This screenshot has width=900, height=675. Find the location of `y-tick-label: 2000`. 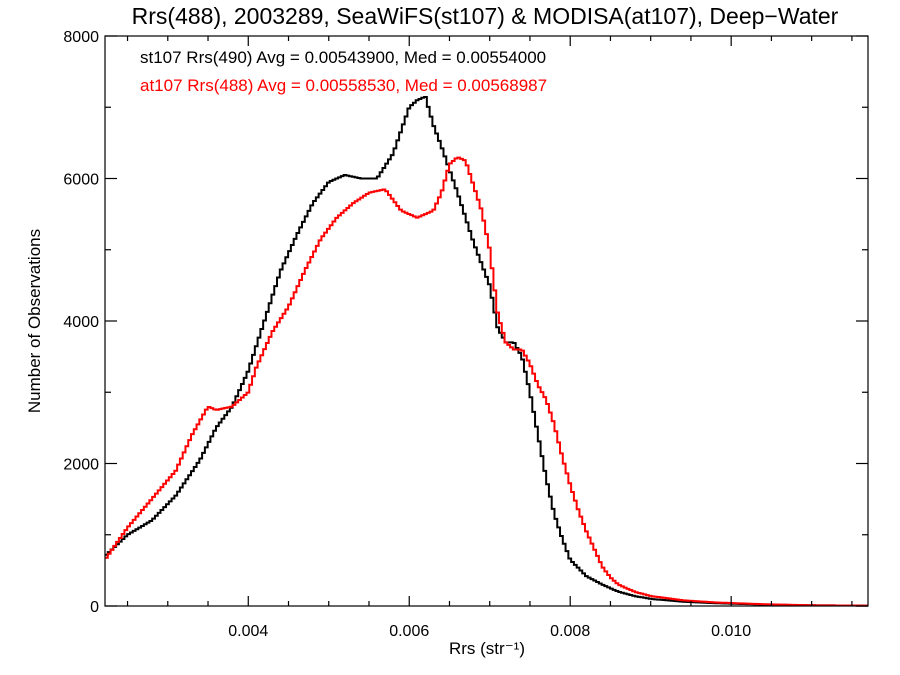

y-tick-label: 2000 is located at coordinates (81, 465).